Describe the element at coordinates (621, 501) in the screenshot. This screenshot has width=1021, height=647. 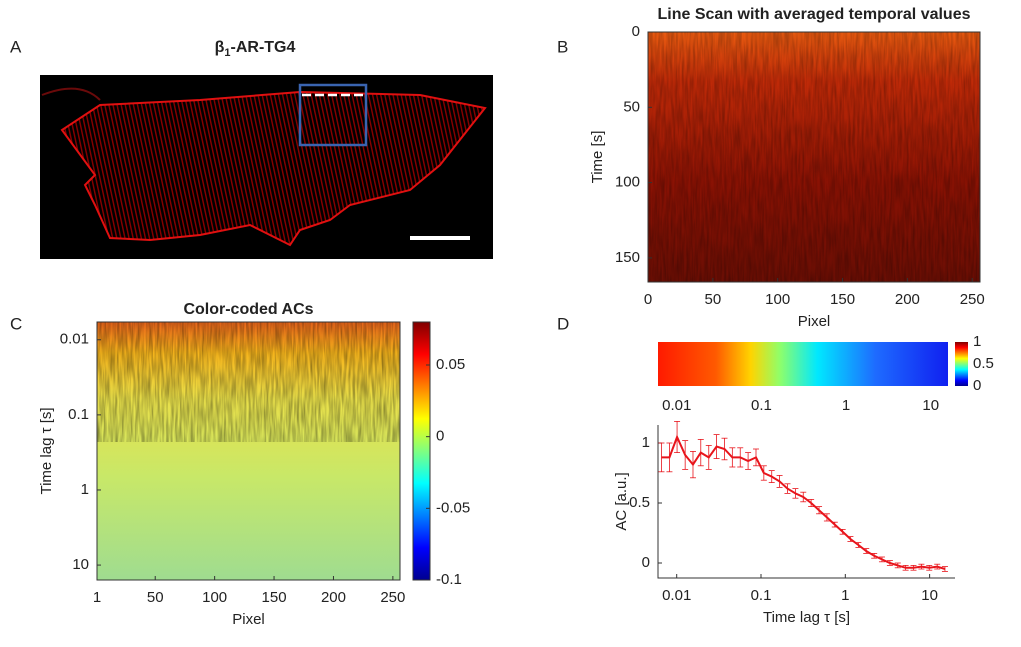
I see `y-axis-label: AC [a.u.]` at that location.